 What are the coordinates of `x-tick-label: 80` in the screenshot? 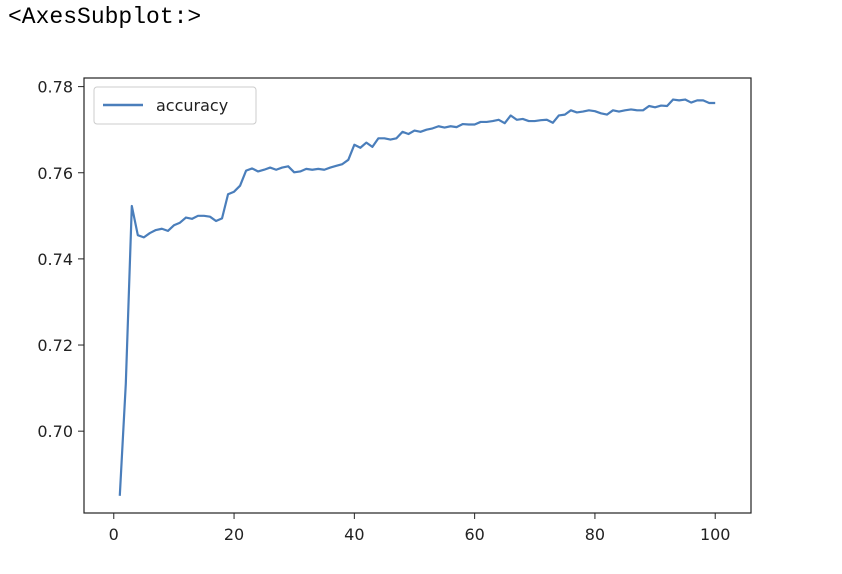 It's located at (595, 534).